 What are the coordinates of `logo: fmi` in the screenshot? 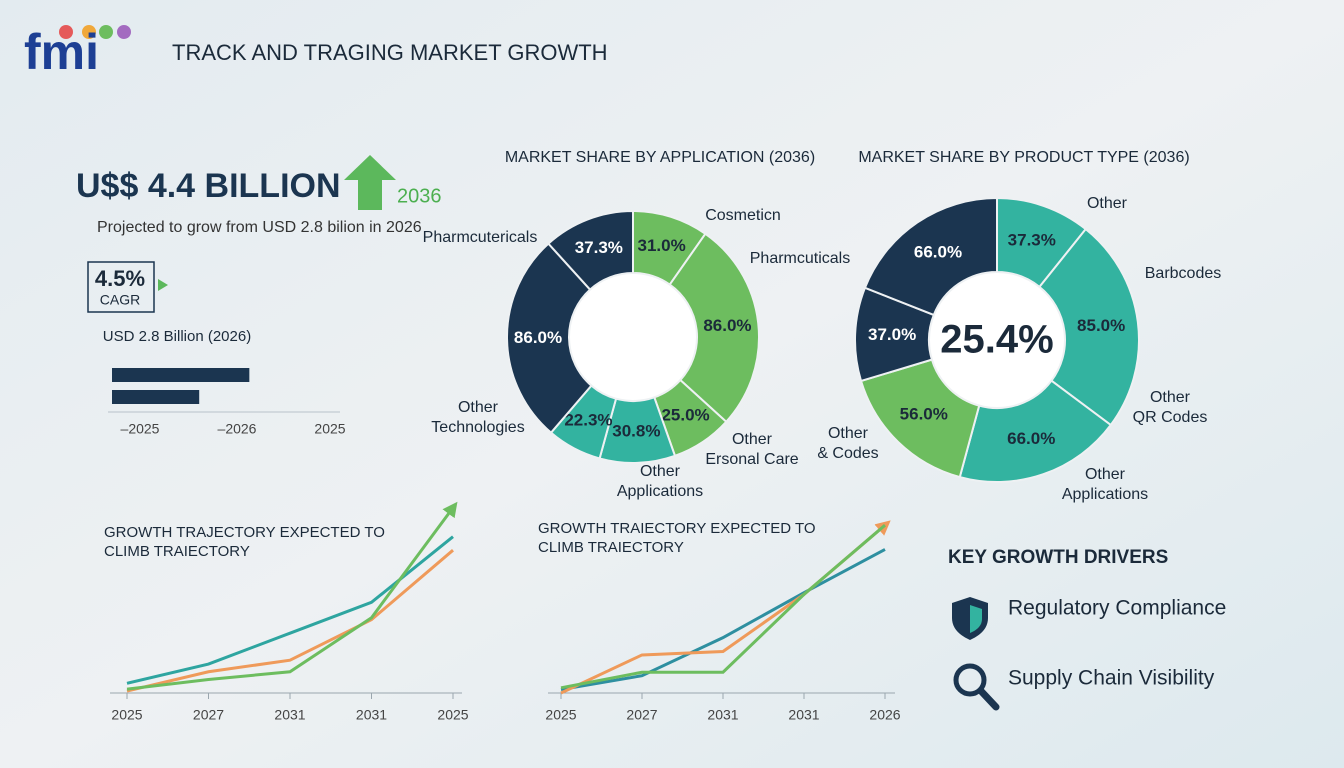 It's located at (77, 52).